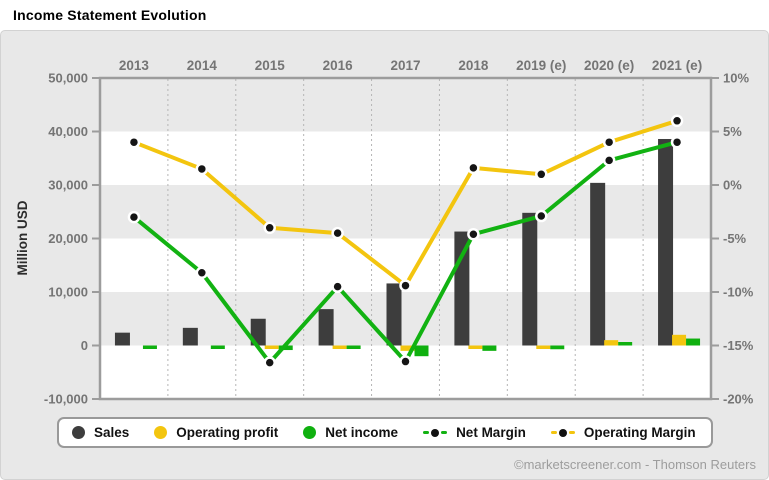 This screenshot has width=769, height=480. I want to click on page-title: Income Statement Evolution, so click(110, 15).